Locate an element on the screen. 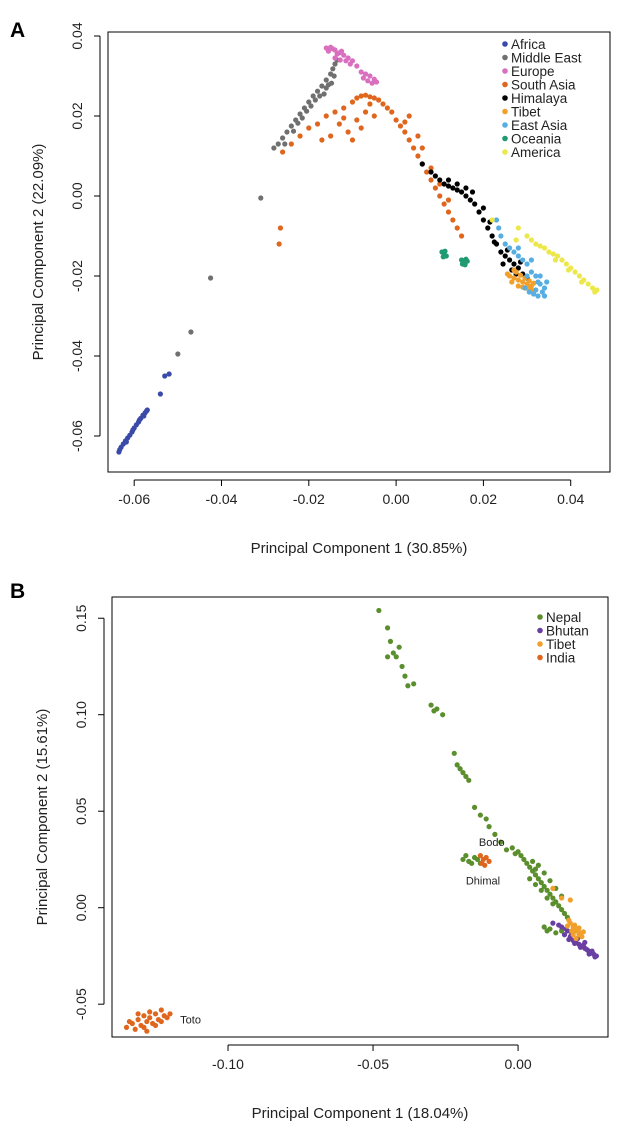  panel-letter-b: B is located at coordinates (17, 591).